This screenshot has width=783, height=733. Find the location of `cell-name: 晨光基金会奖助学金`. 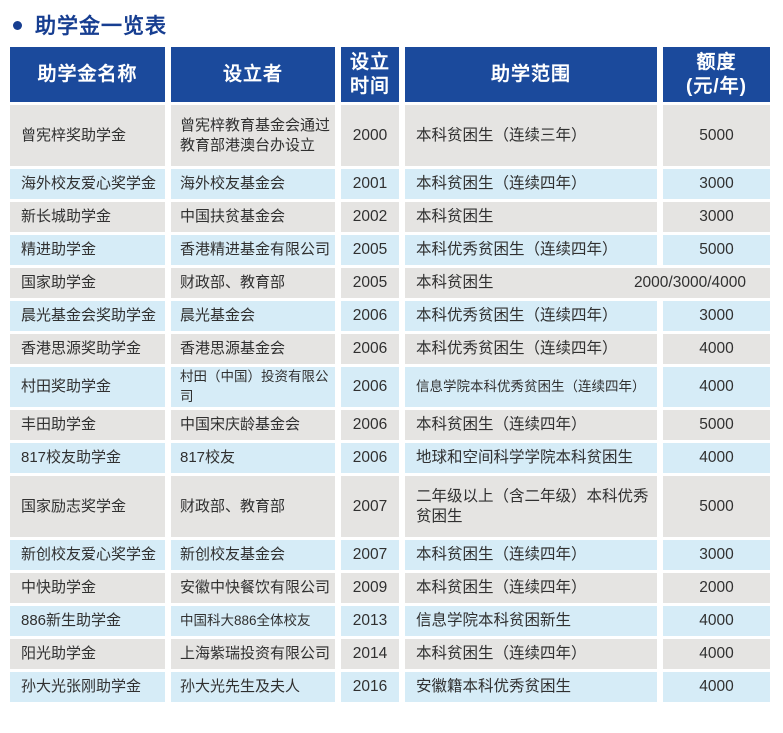

cell-name: 晨光基金会奖助学金 is located at coordinates (87, 316).